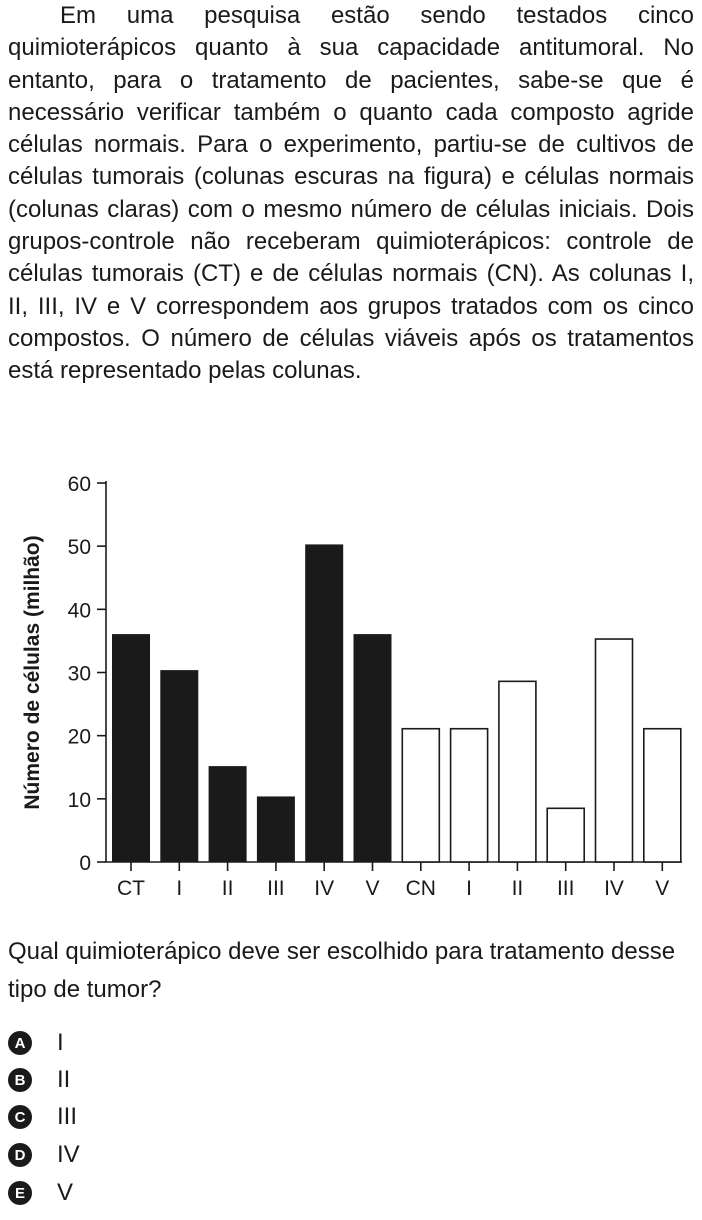 The image size is (702, 1220). I want to click on y-tick-label: 50, so click(79, 547).